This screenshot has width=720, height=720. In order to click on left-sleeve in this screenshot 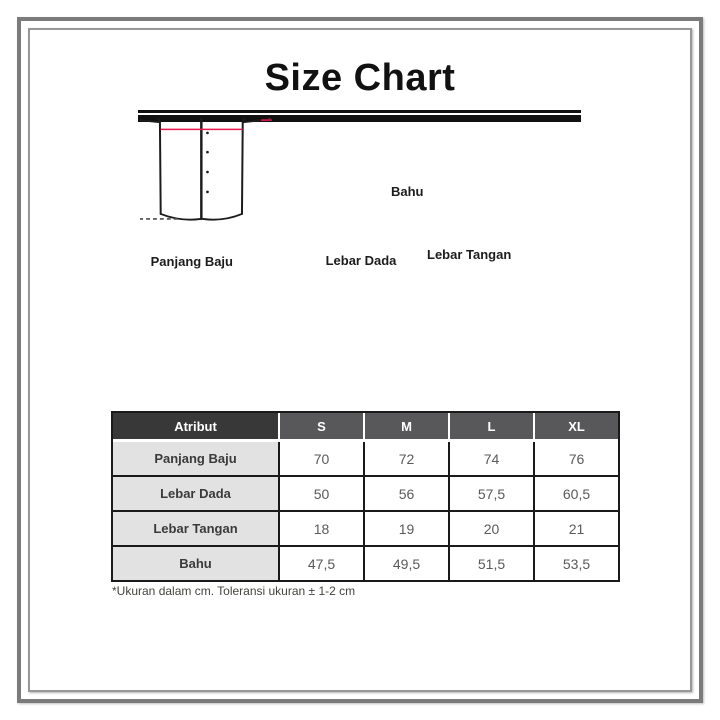, I will do `click(150, 121)`.